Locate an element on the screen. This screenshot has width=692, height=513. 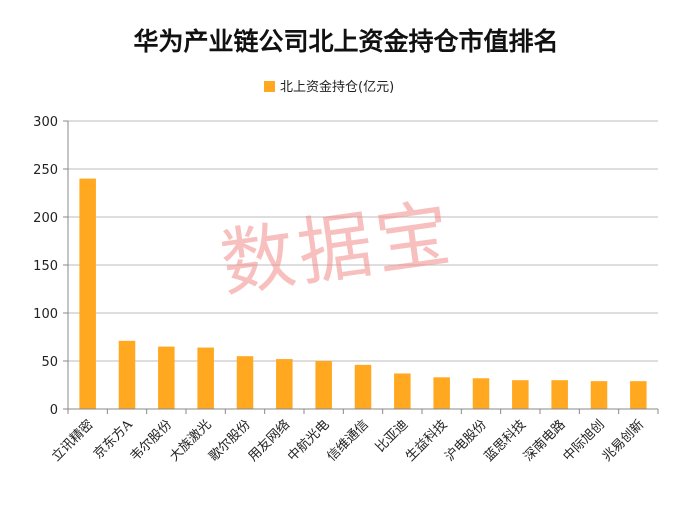
legend: 北上资金持仓(亿元) is located at coordinates (329, 87).